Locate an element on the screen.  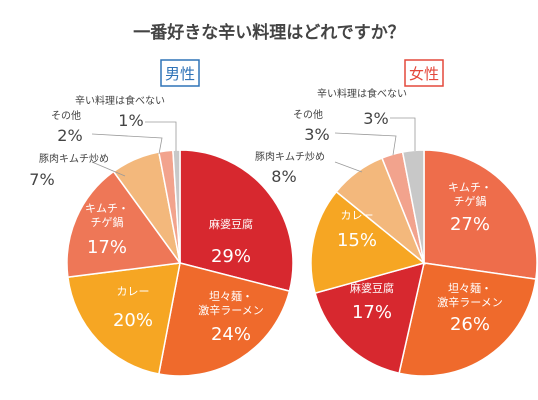
slice-value: 29% is located at coordinates (231, 256).